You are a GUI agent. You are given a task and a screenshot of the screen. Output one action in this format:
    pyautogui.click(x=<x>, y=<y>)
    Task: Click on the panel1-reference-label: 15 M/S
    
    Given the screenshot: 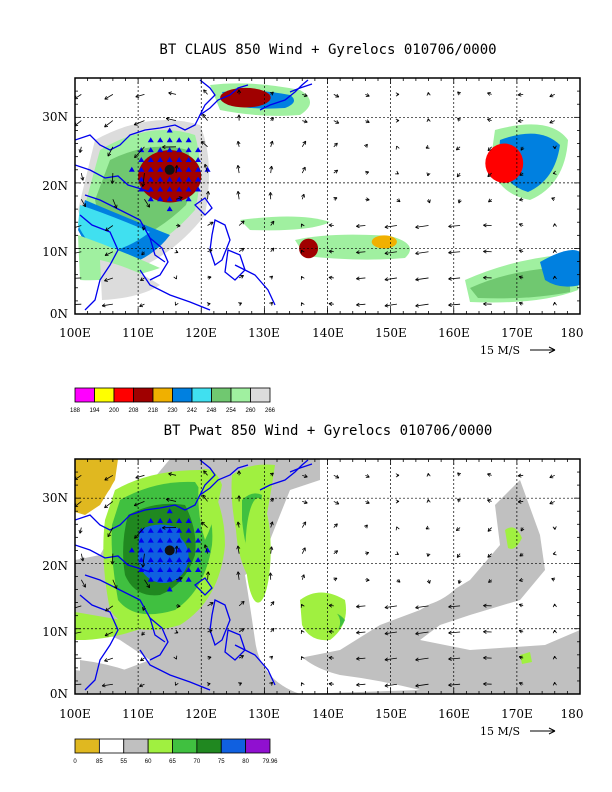 What is the action you would take?
    pyautogui.click(x=500, y=350)
    